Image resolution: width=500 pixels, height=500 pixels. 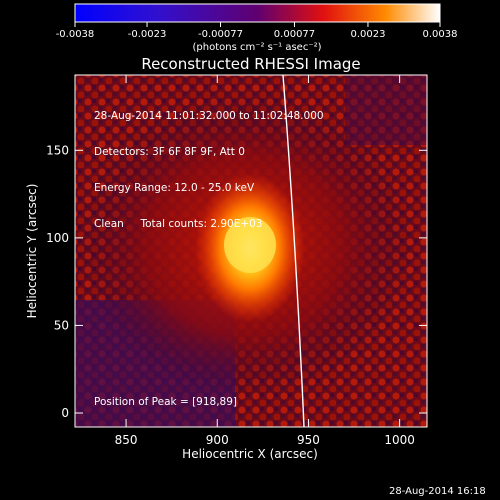 I want to click on x-tick-label: 850, so click(x=126, y=440).